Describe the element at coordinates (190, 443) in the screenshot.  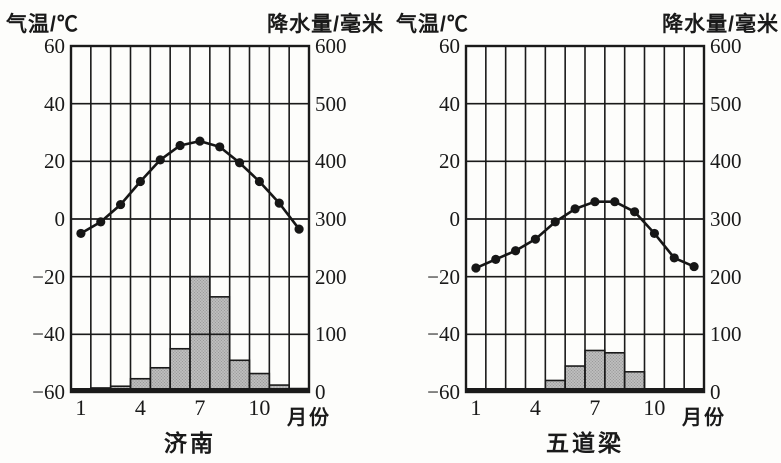
I see `chart-title: 济南` at that location.